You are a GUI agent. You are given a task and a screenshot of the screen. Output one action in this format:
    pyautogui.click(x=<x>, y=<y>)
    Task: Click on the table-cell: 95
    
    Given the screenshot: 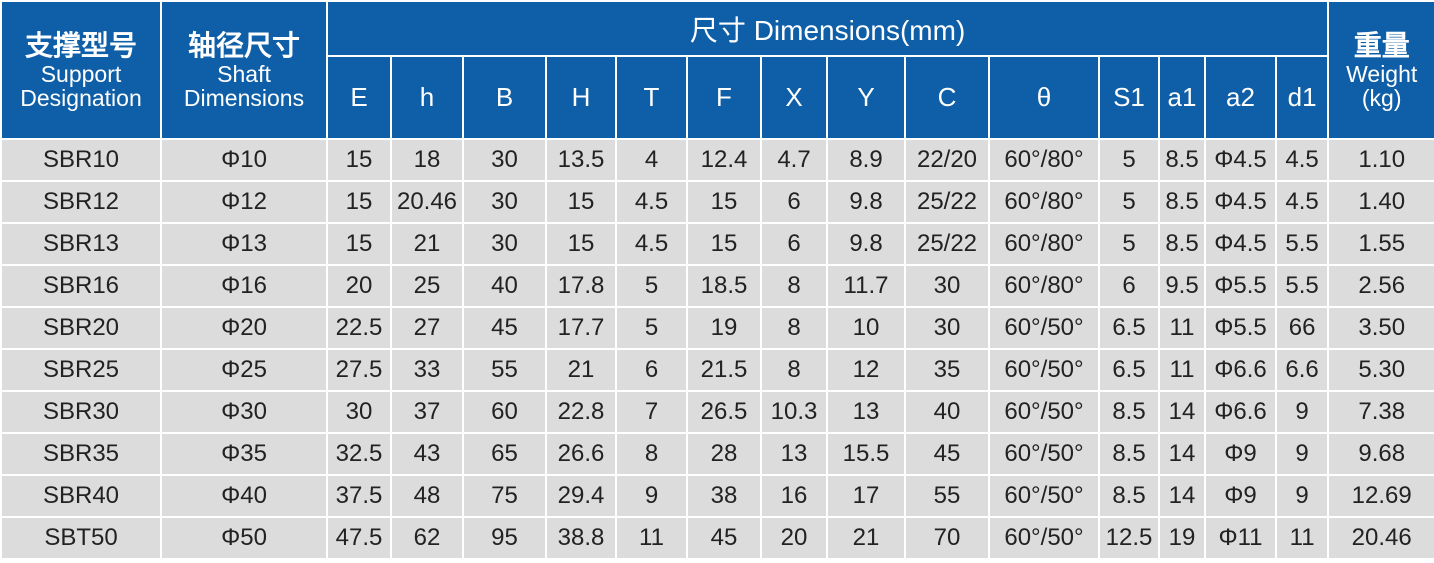 What is the action you would take?
    pyautogui.click(x=504, y=538)
    